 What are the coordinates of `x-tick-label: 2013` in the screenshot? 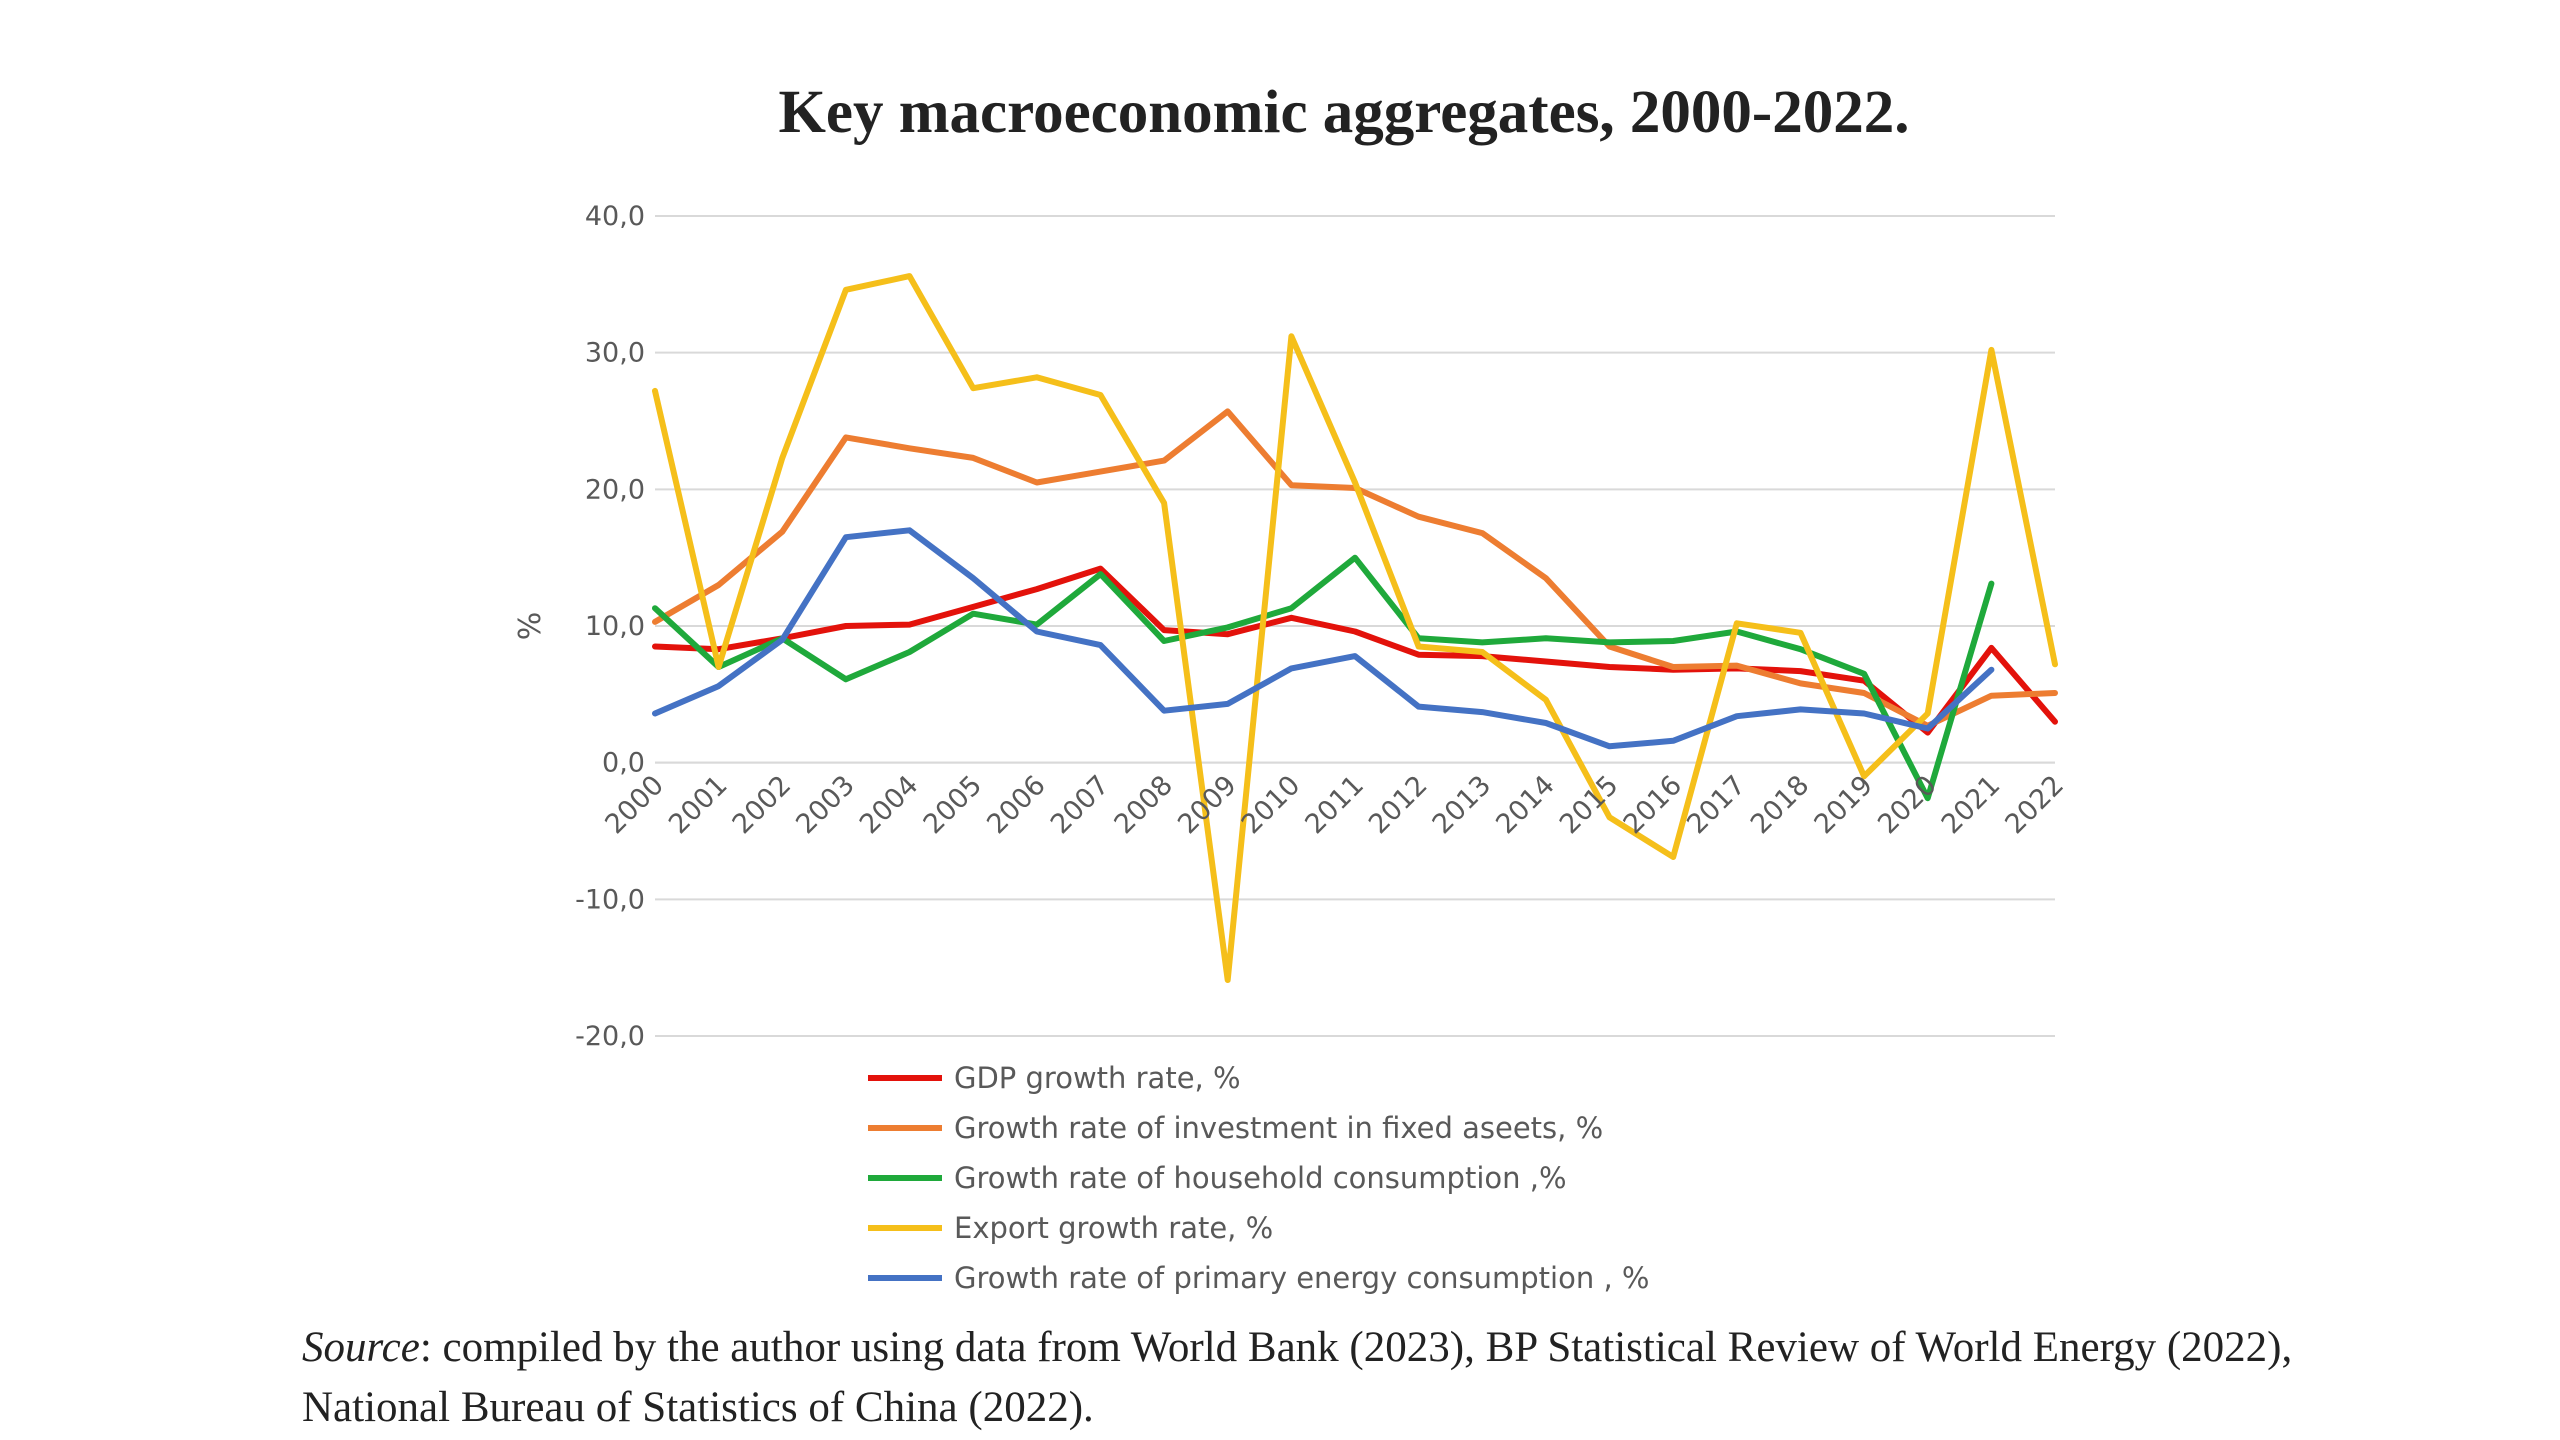 It's located at (1462, 805).